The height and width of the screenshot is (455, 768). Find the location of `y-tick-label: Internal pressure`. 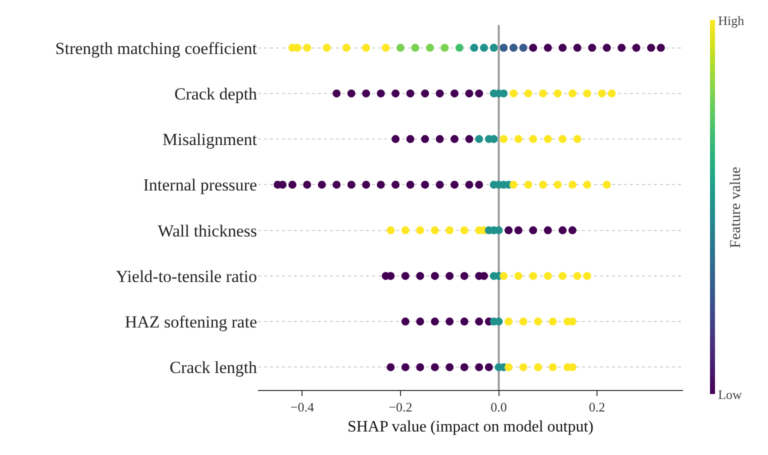

y-tick-label: Internal pressure is located at coordinates (200, 185).